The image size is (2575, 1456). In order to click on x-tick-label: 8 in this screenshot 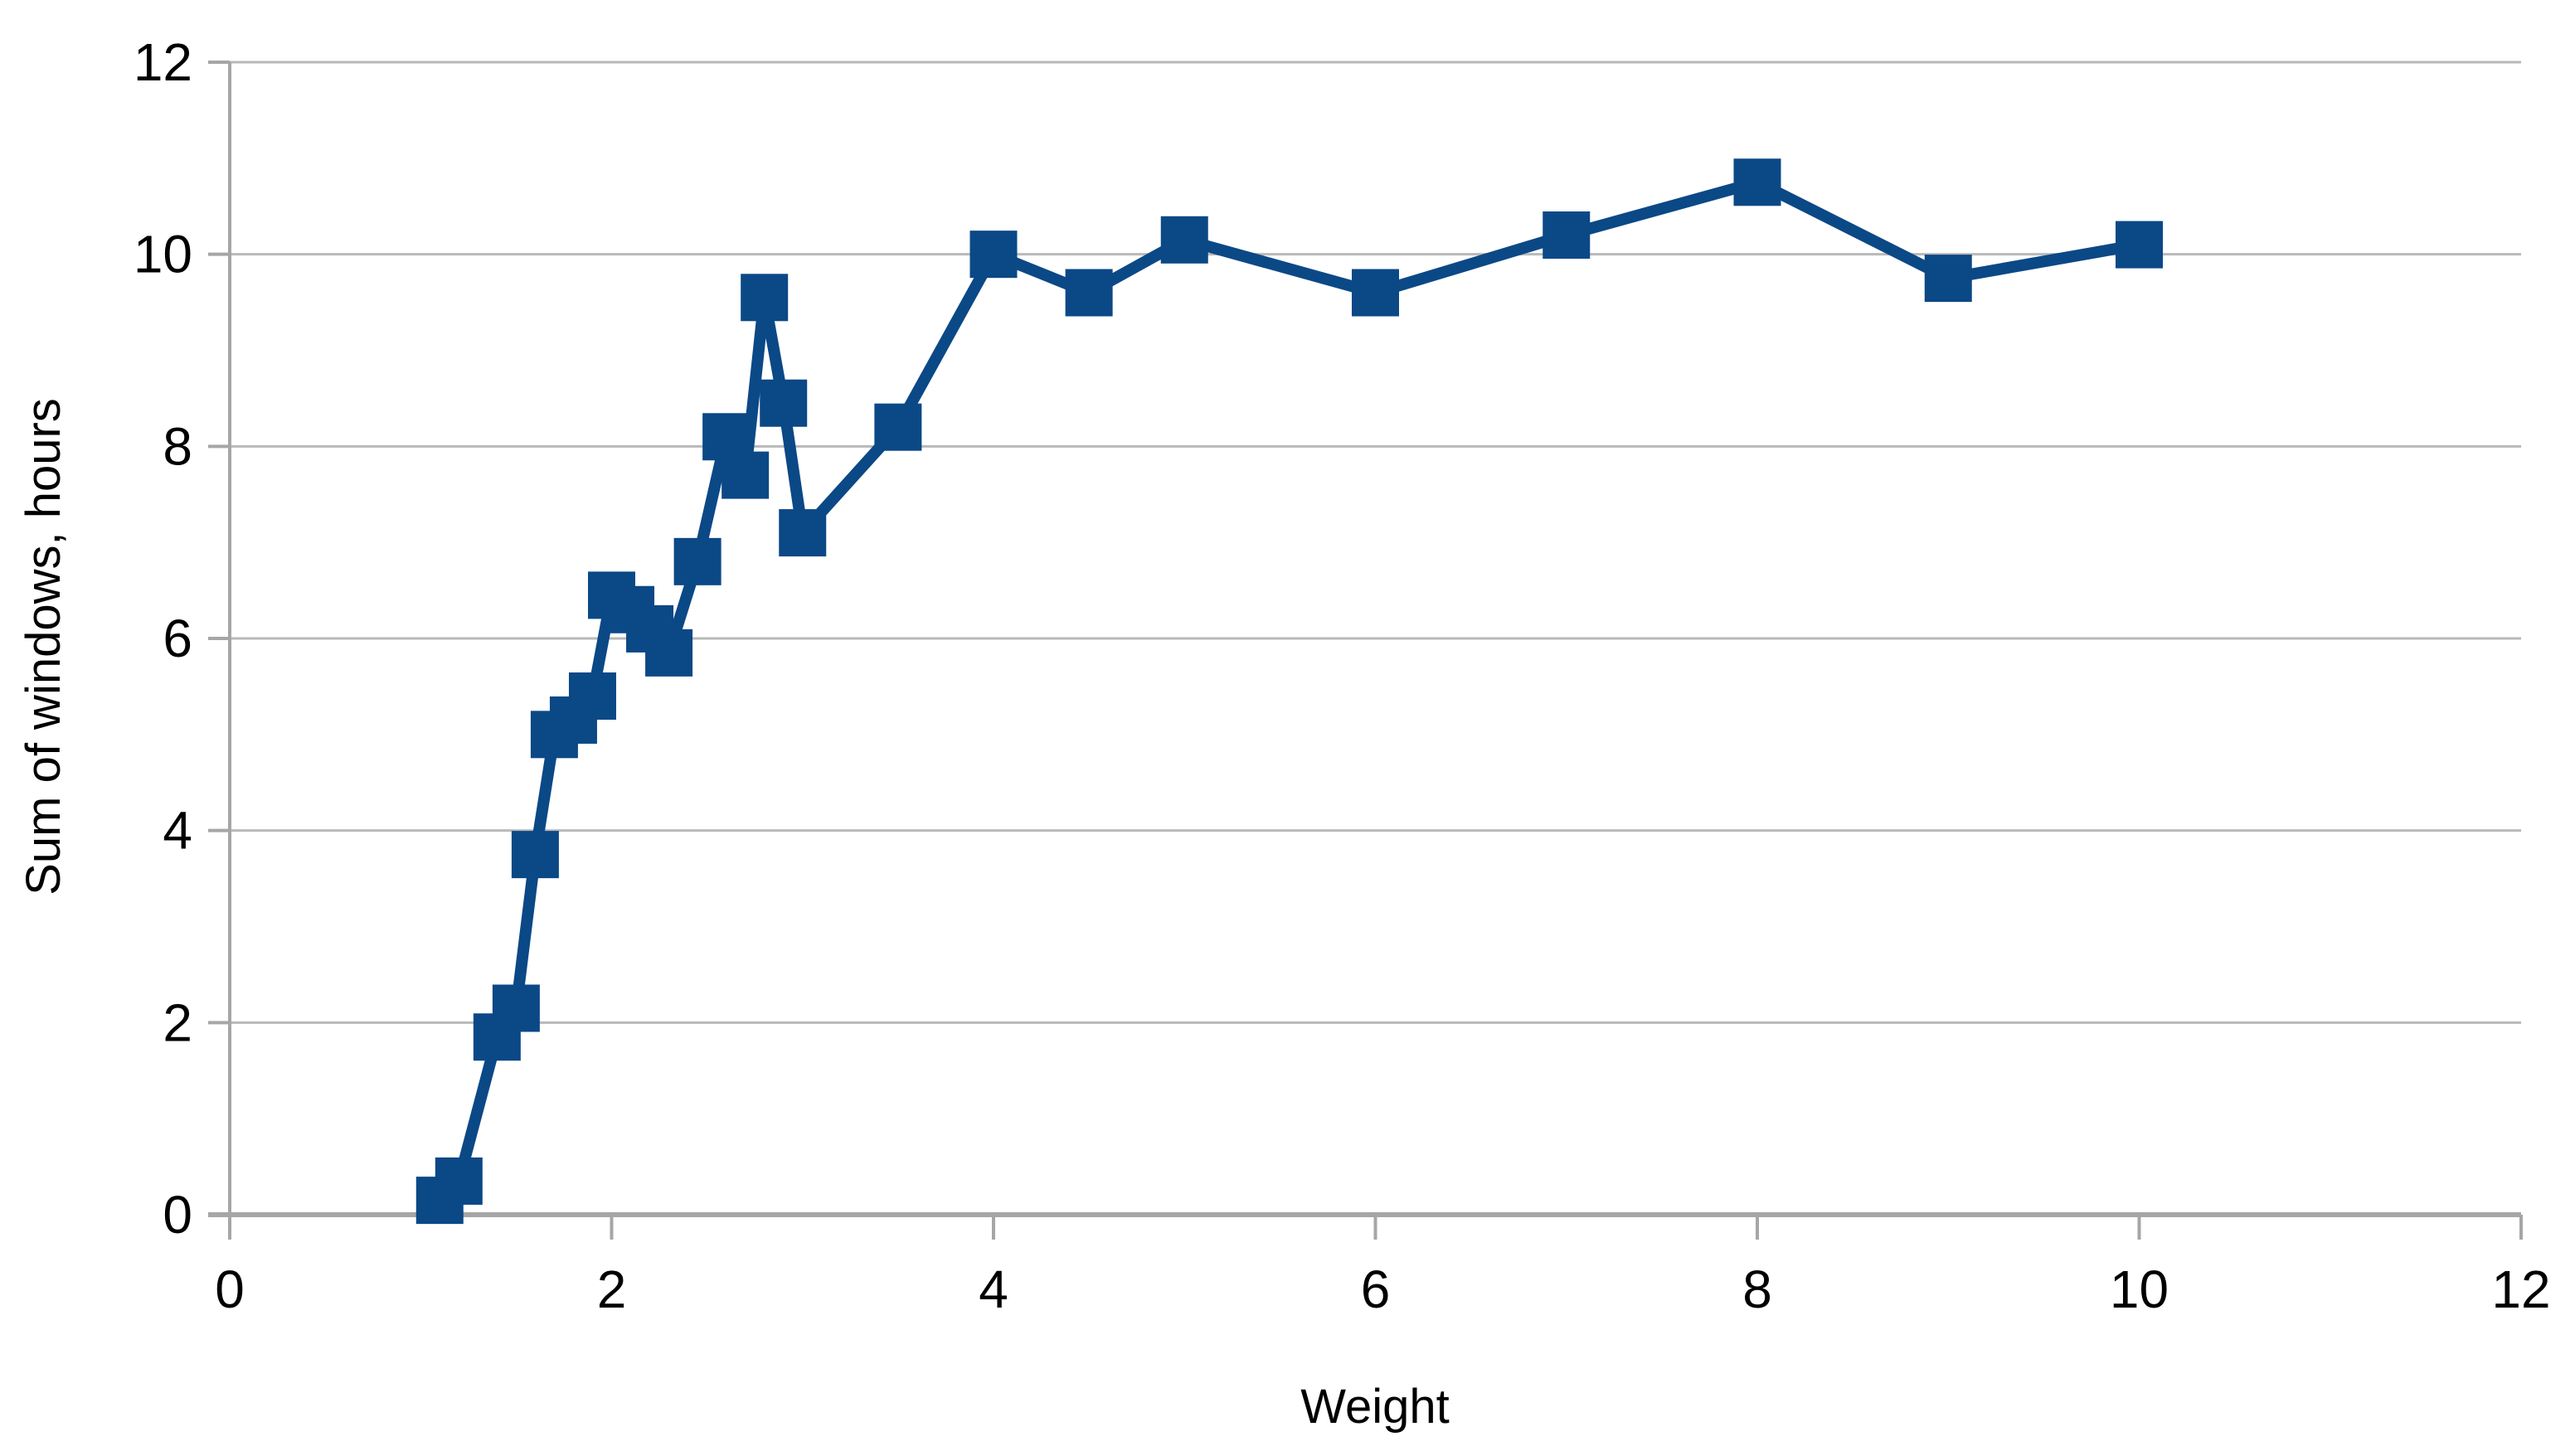, I will do `click(1757, 1289)`.